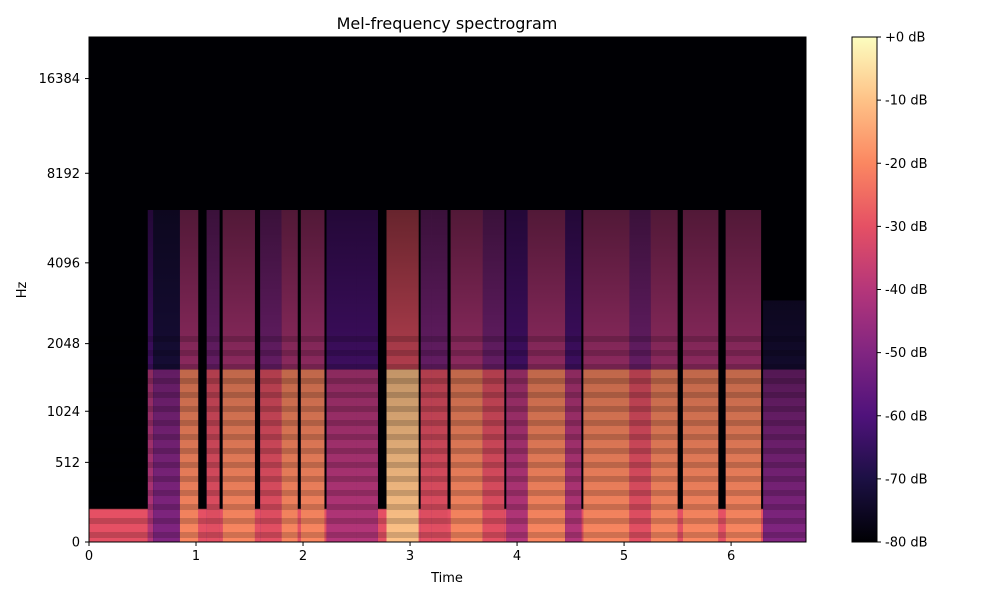 The height and width of the screenshot is (600, 1000). What do you see at coordinates (63, 412) in the screenshot?
I see `y-tick-label: 1024` at bounding box center [63, 412].